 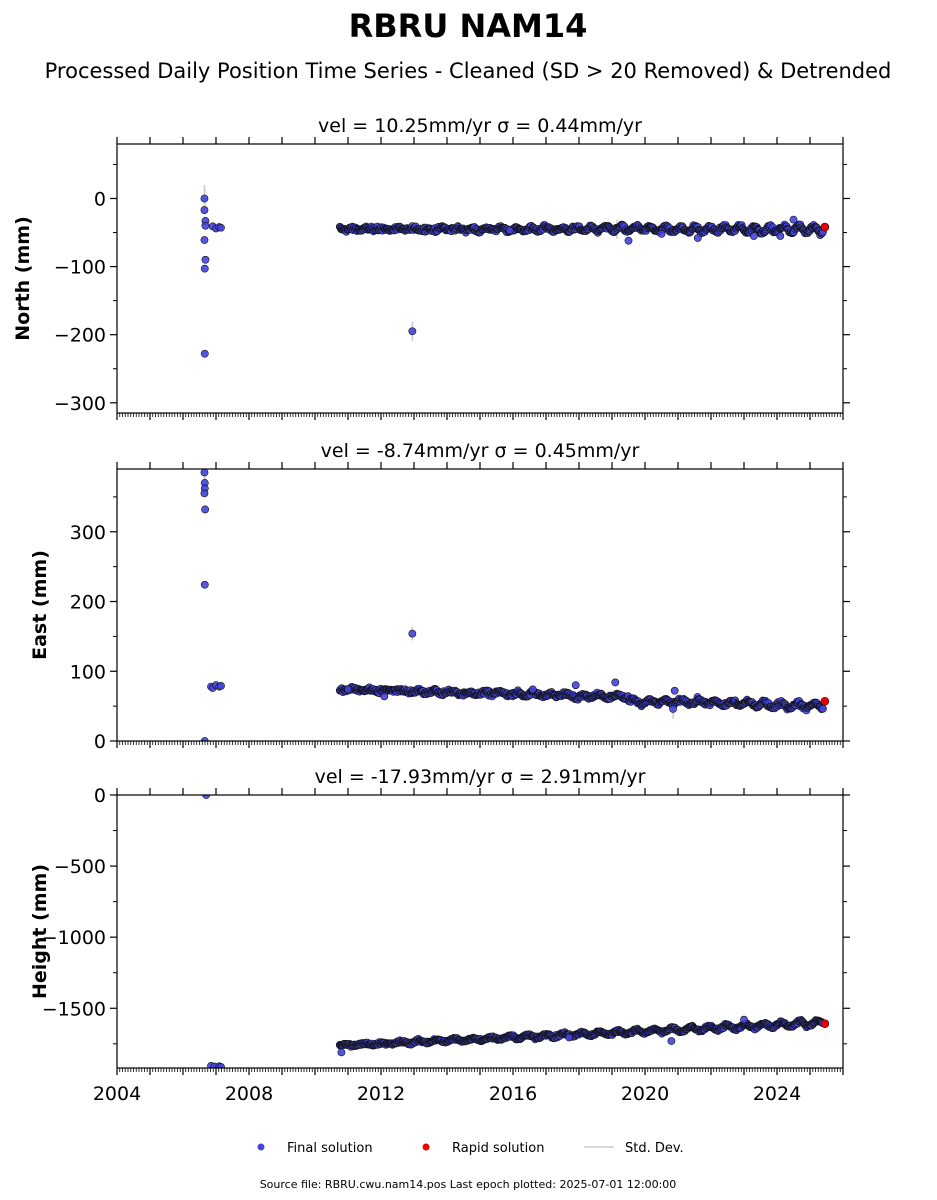 I want to click on legend-rapid-label: Rapid solution, so click(x=498, y=1148).